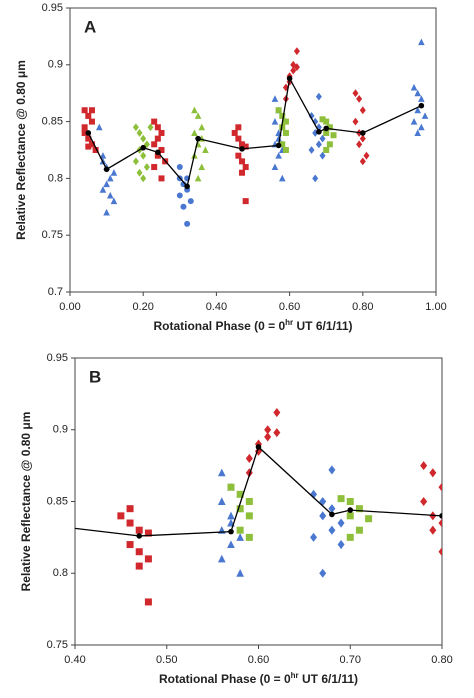  Describe the element at coordinates (166, 660) in the screenshot. I see `x-tick-label: 0.50` at that location.